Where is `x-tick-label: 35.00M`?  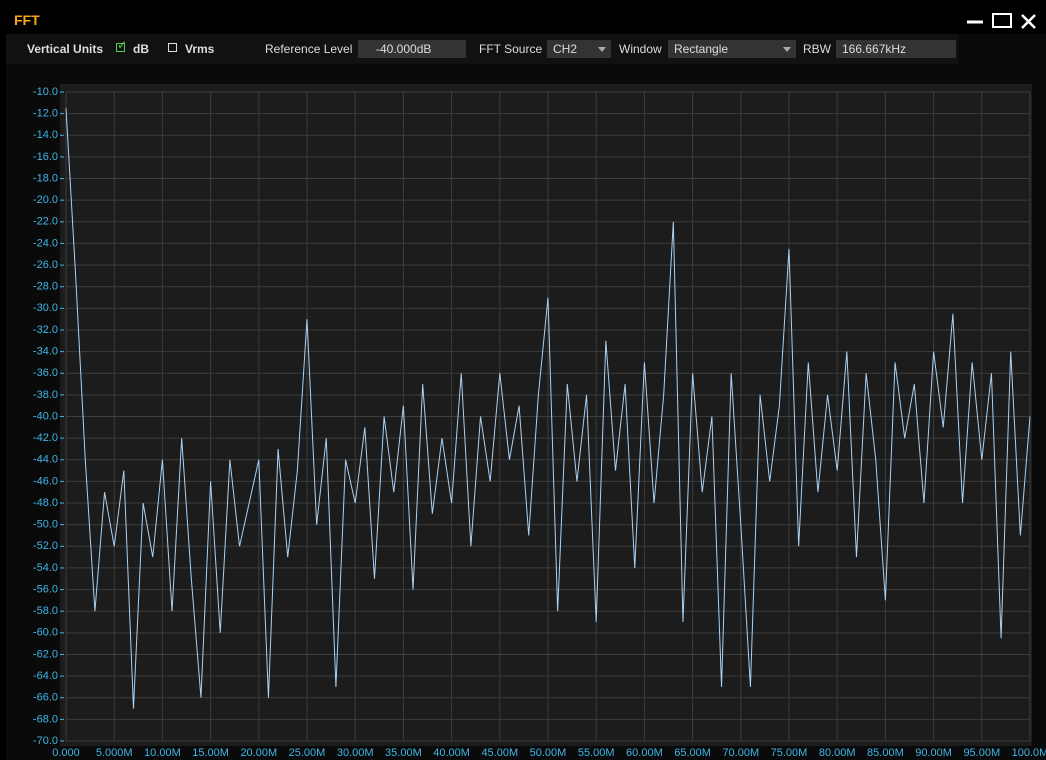 x-tick-label: 35.00M is located at coordinates (403, 753).